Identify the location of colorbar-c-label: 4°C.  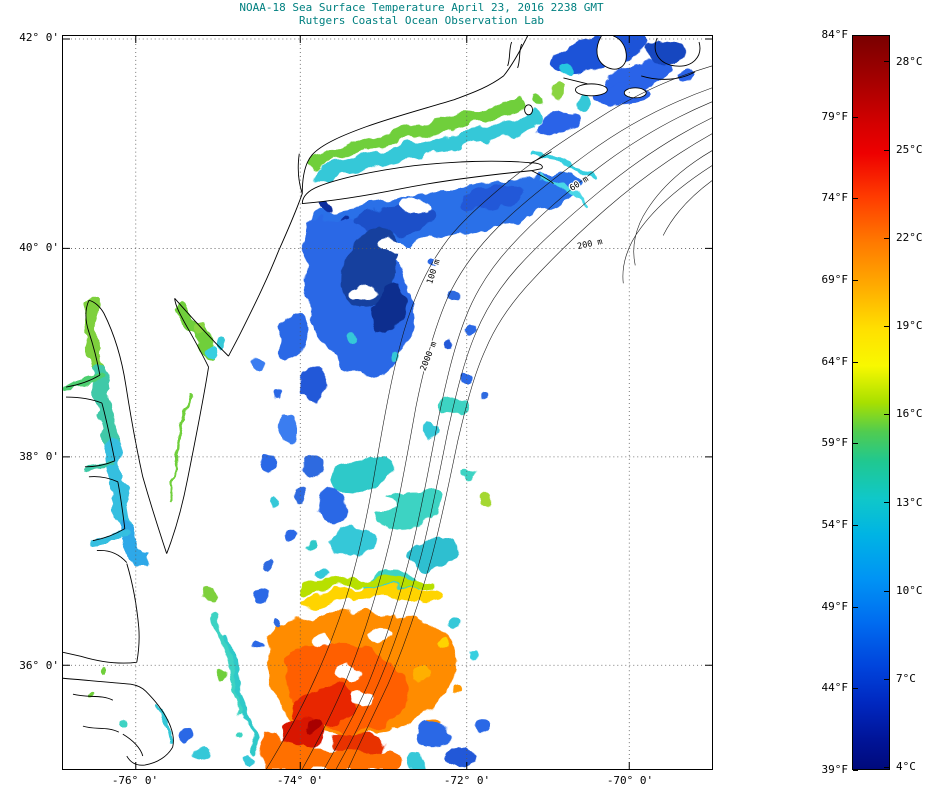
(906, 766).